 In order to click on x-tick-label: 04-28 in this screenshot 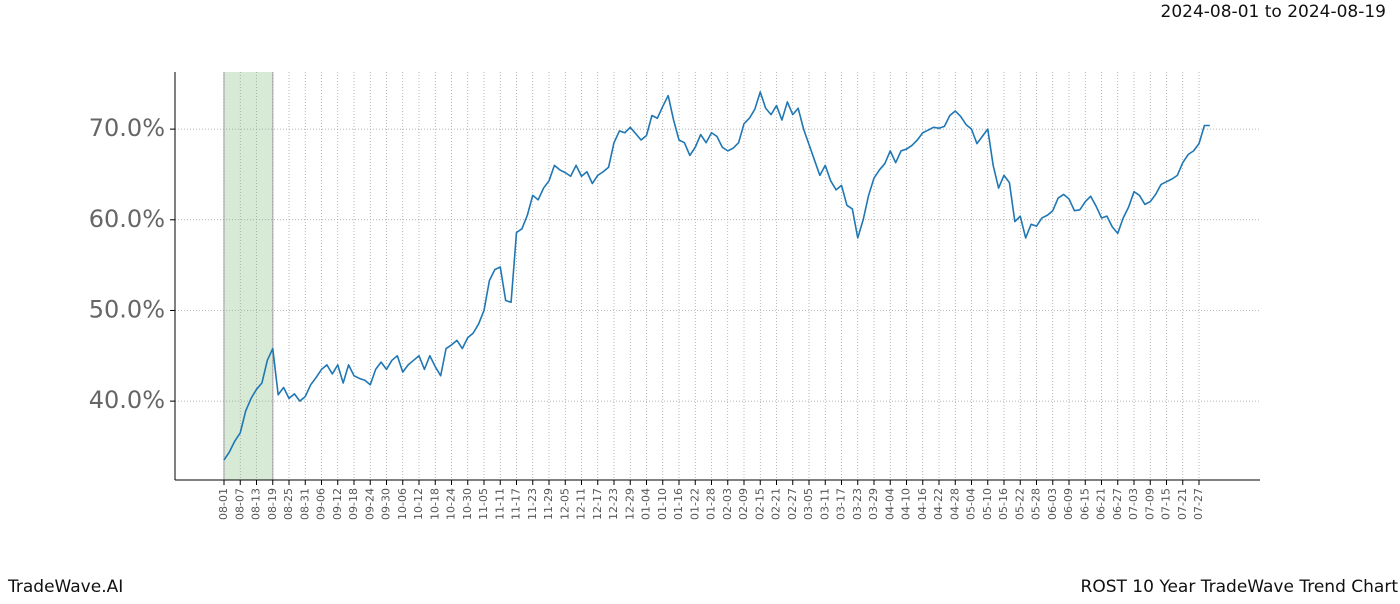, I will do `click(954, 504)`.